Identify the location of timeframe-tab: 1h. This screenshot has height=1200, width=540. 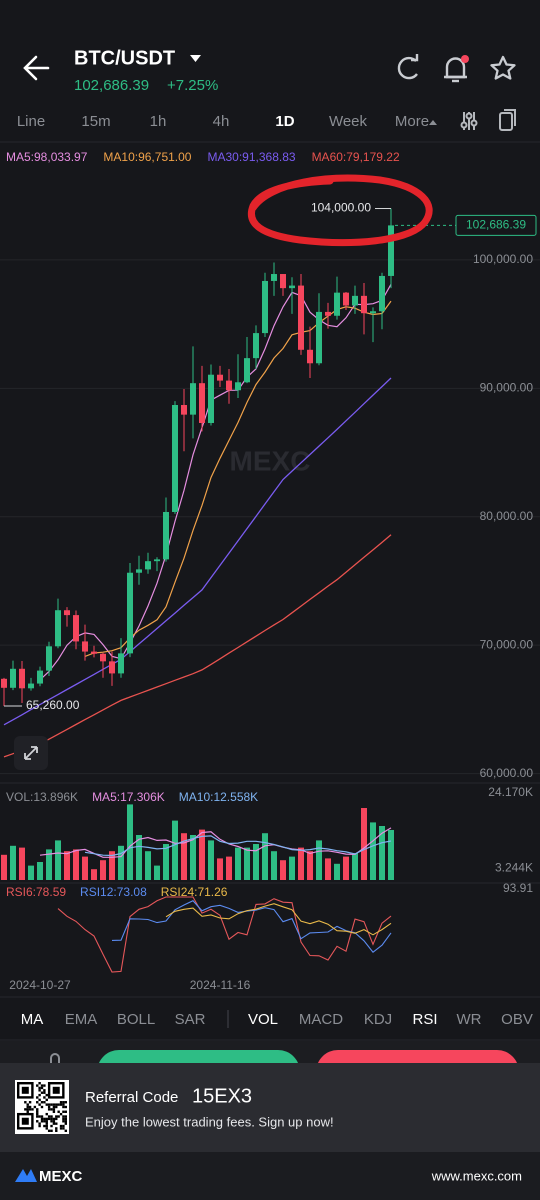
(158, 121).